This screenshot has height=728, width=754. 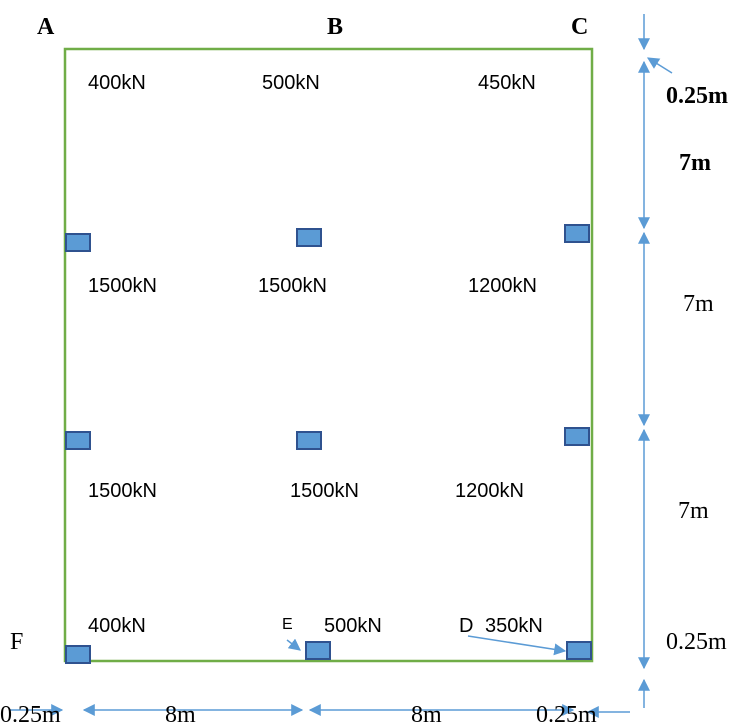 I want to click on corner-label-f: F, so click(x=17, y=642).